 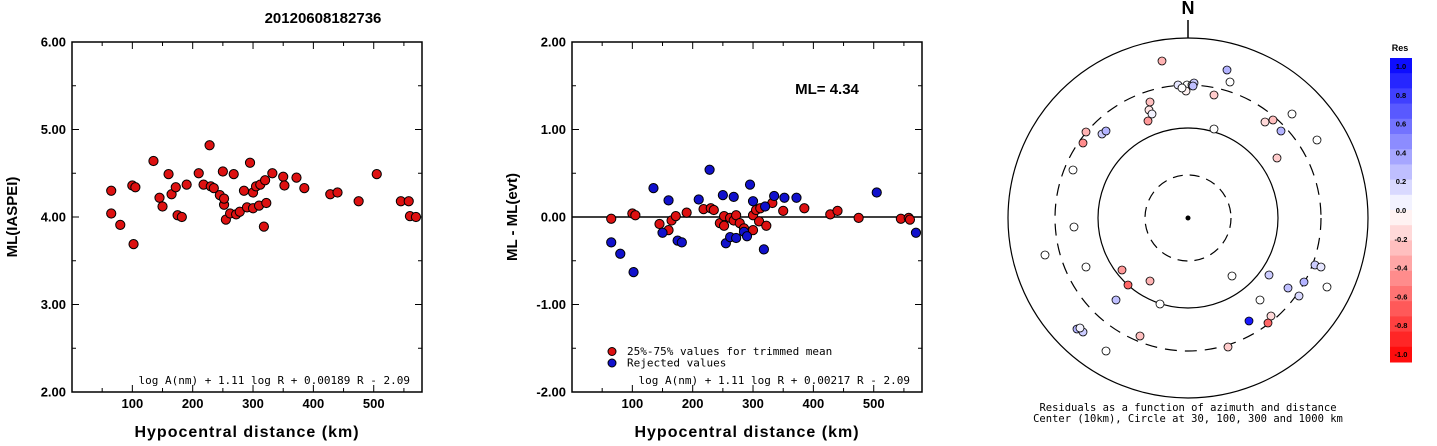 What do you see at coordinates (753, 403) in the screenshot?
I see `x-tick-label: 300` at bounding box center [753, 403].